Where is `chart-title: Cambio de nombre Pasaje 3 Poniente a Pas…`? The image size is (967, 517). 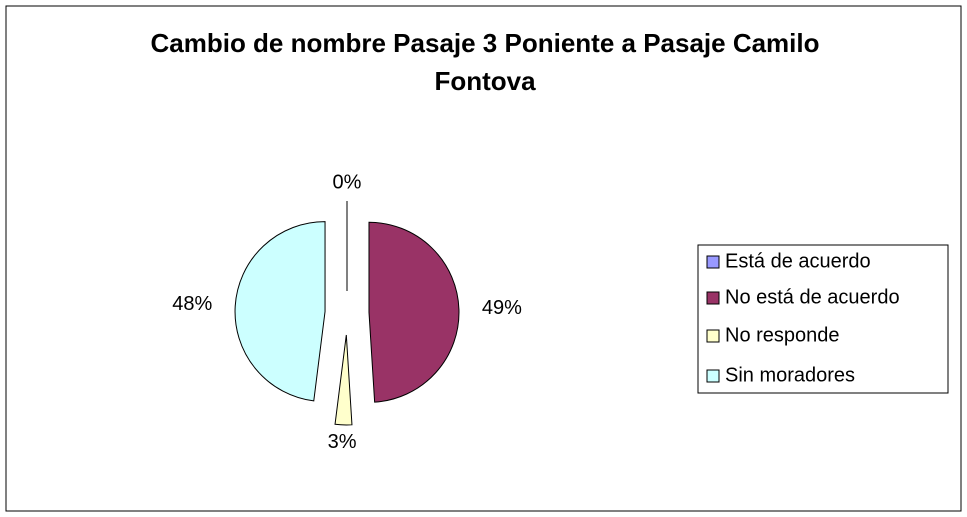 chart-title: Cambio de nombre Pasaje 3 Poniente a Pas… is located at coordinates (485, 62).